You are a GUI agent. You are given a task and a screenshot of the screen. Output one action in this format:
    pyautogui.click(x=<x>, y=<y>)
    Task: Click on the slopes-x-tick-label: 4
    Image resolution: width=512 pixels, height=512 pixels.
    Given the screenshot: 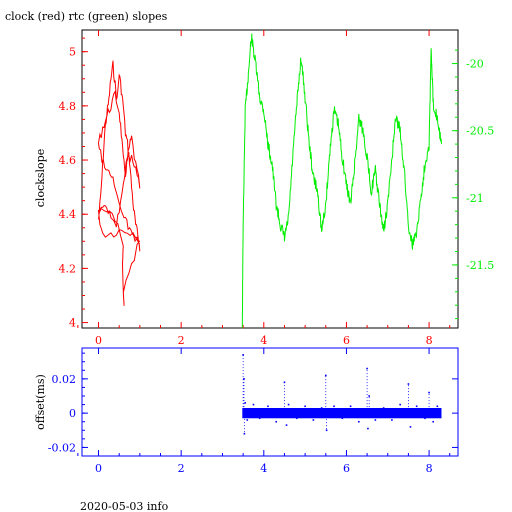 What is the action you would take?
    pyautogui.click(x=263, y=340)
    